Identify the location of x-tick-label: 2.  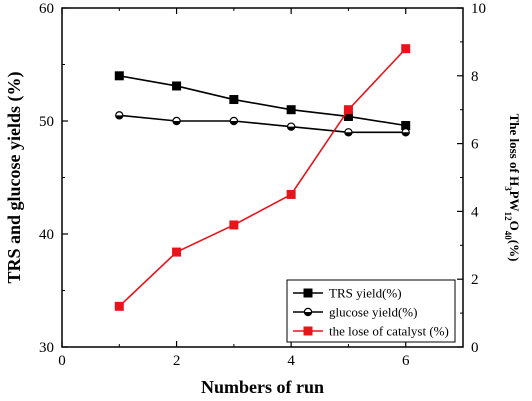
(177, 361).